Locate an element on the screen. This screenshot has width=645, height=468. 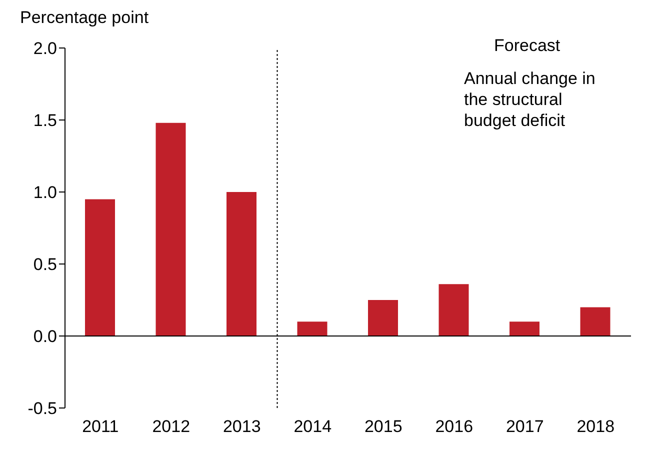
x-tick-label: 2013 is located at coordinates (241, 426).